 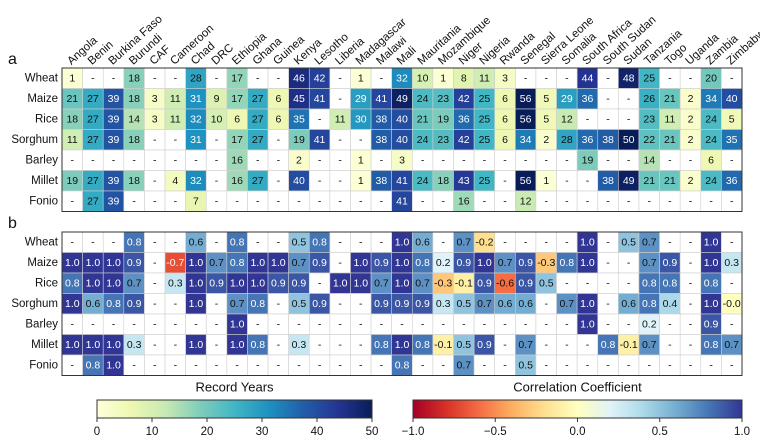 What do you see at coordinates (72, 140) in the screenshot?
I see `cell-label: 11` at bounding box center [72, 140].